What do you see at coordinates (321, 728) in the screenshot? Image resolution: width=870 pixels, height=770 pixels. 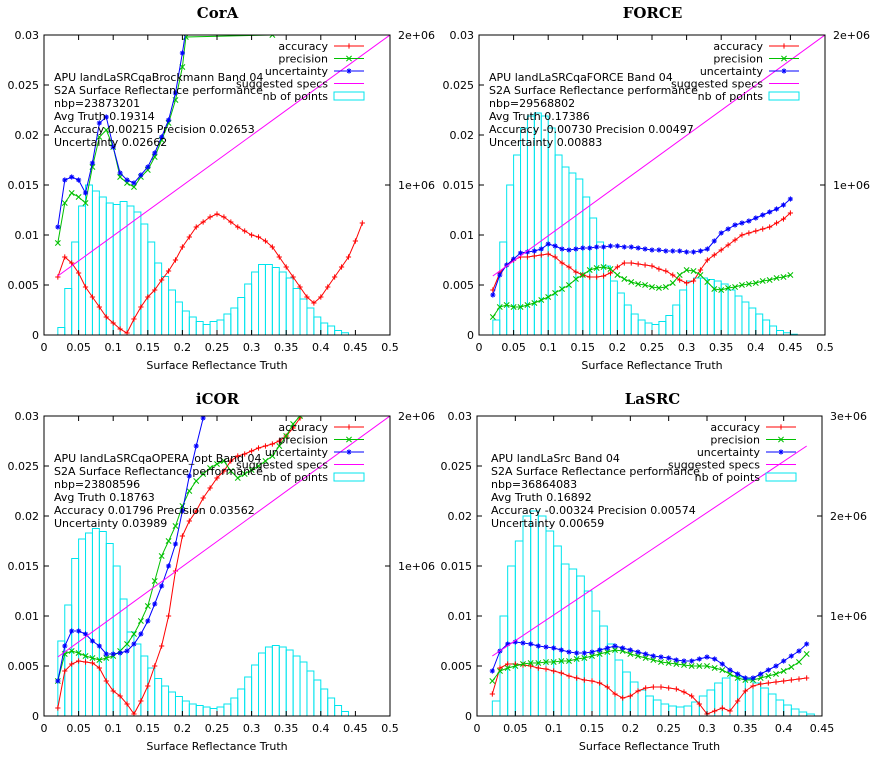 I see `x-tick-label: 0.4` at bounding box center [321, 728].